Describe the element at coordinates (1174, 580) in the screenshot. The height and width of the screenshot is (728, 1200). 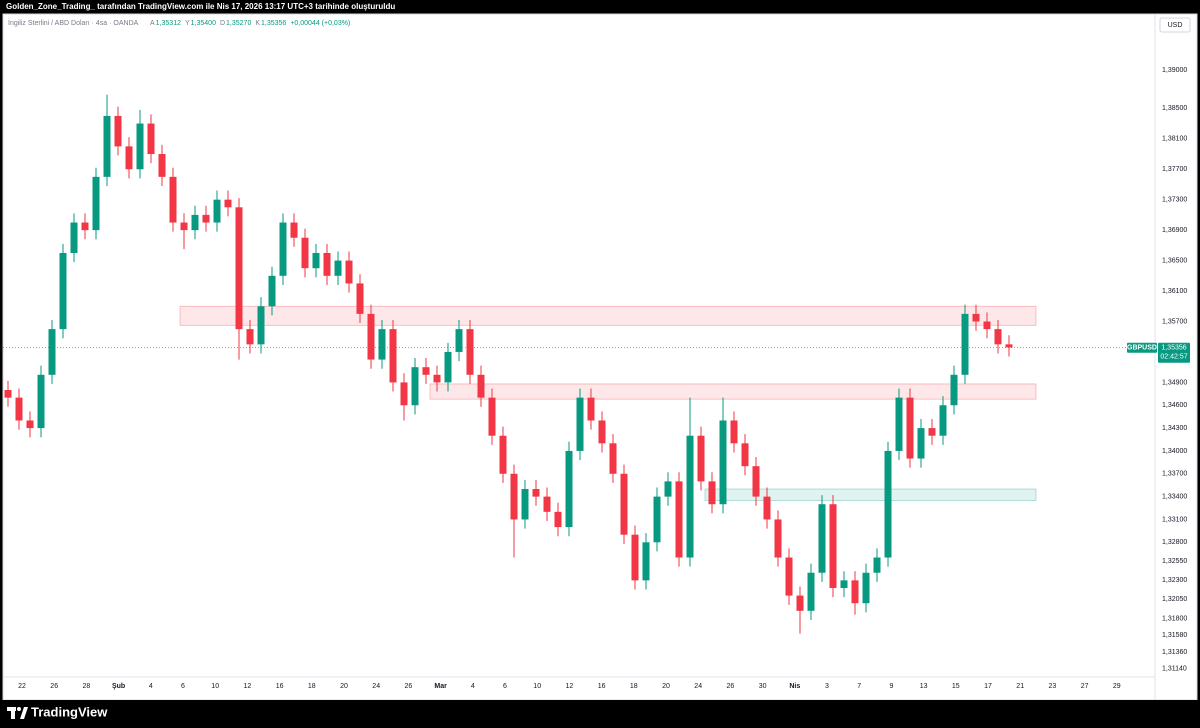
I see `y-tick-label: 1,32300` at that location.